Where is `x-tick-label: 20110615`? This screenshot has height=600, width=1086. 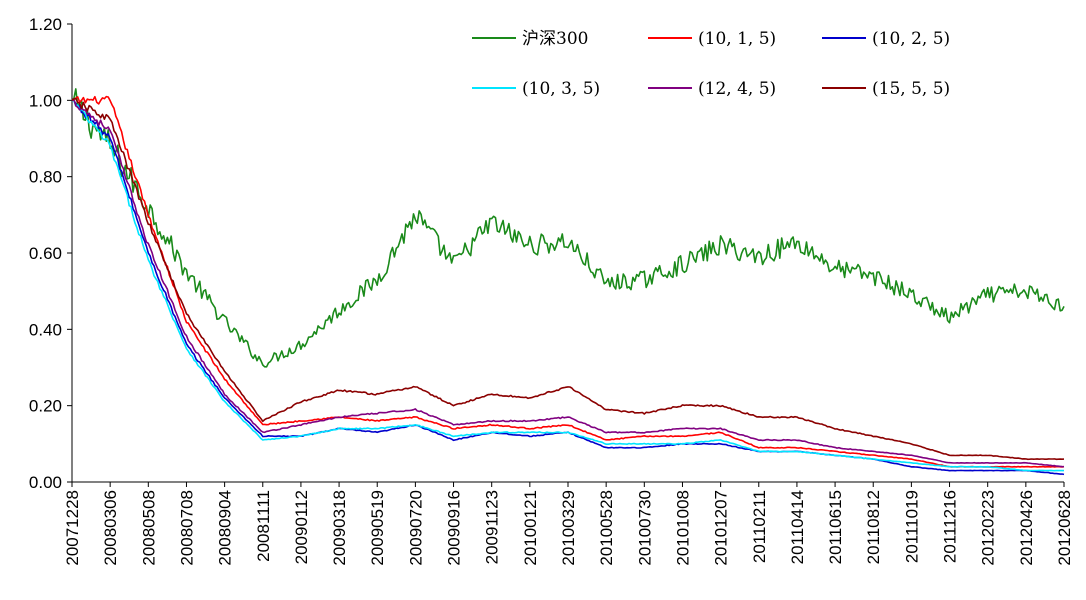 x-tick-label: 20110615 is located at coordinates (835, 527).